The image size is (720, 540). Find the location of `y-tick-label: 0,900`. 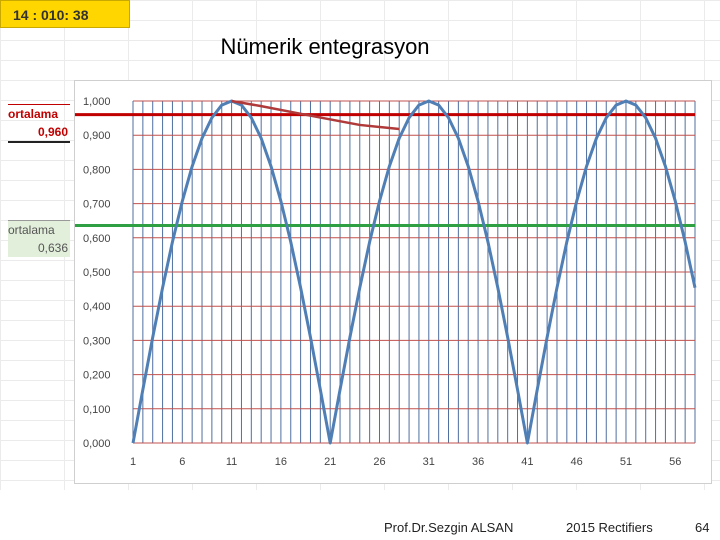

y-tick-label: 0,900 is located at coordinates (97, 136).